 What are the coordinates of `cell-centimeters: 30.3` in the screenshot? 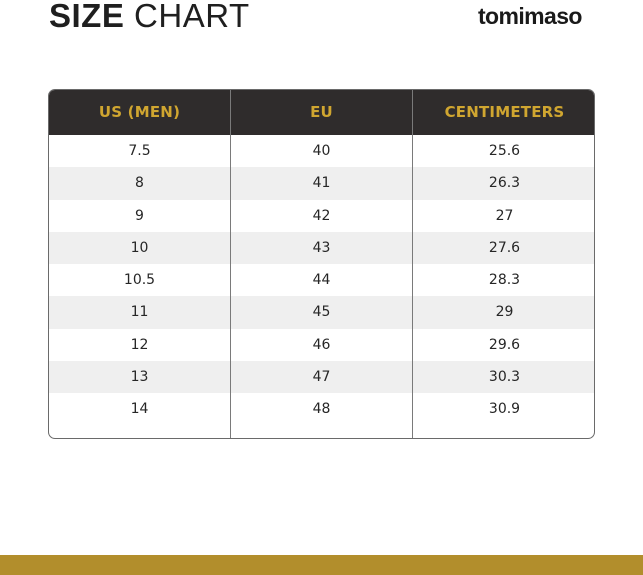 It's located at (504, 377).